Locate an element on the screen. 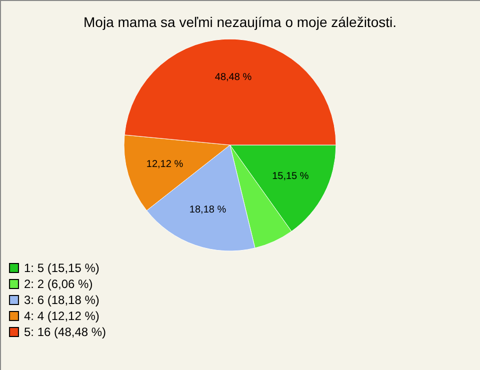 The image size is (480, 370). chart-title: Moja mama sa veľmi nezaujíma o moje záležitosti. is located at coordinates (240, 22).